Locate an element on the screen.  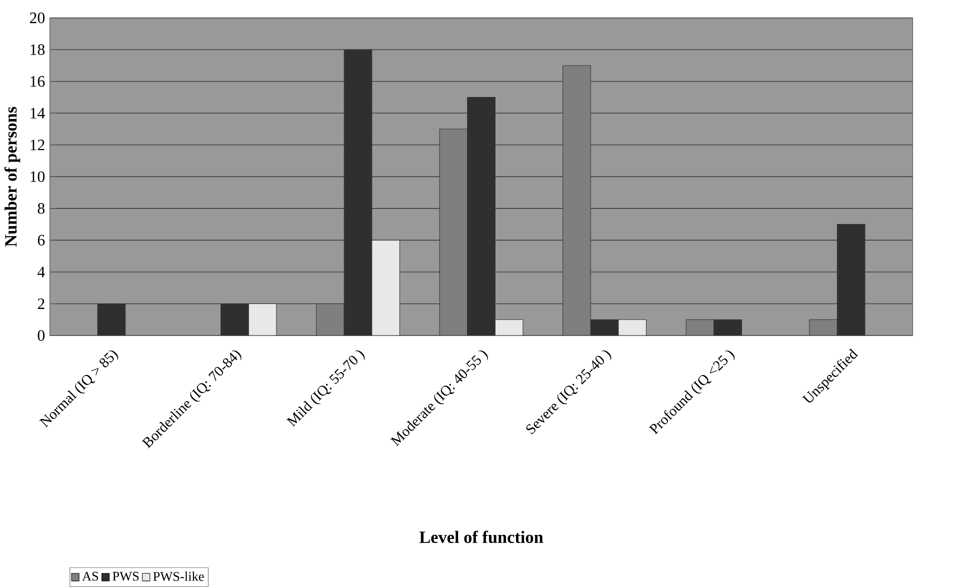
y-tick-label: 2 is located at coordinates (41, 303).